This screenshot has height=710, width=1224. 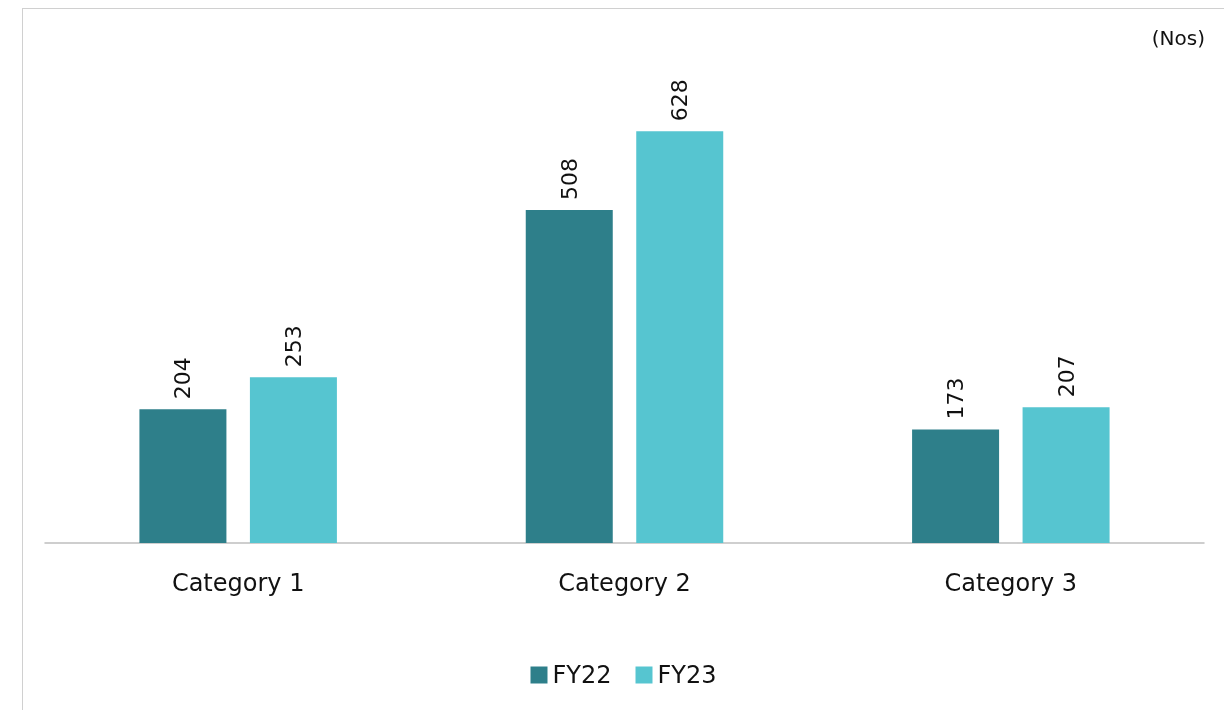 I want to click on y-axis-title: (Nos), so click(x=1178, y=38).